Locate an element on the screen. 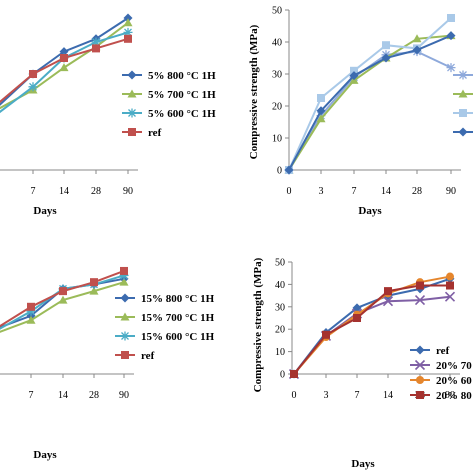  y-tick-label: 0 is located at coordinates (282, 375).